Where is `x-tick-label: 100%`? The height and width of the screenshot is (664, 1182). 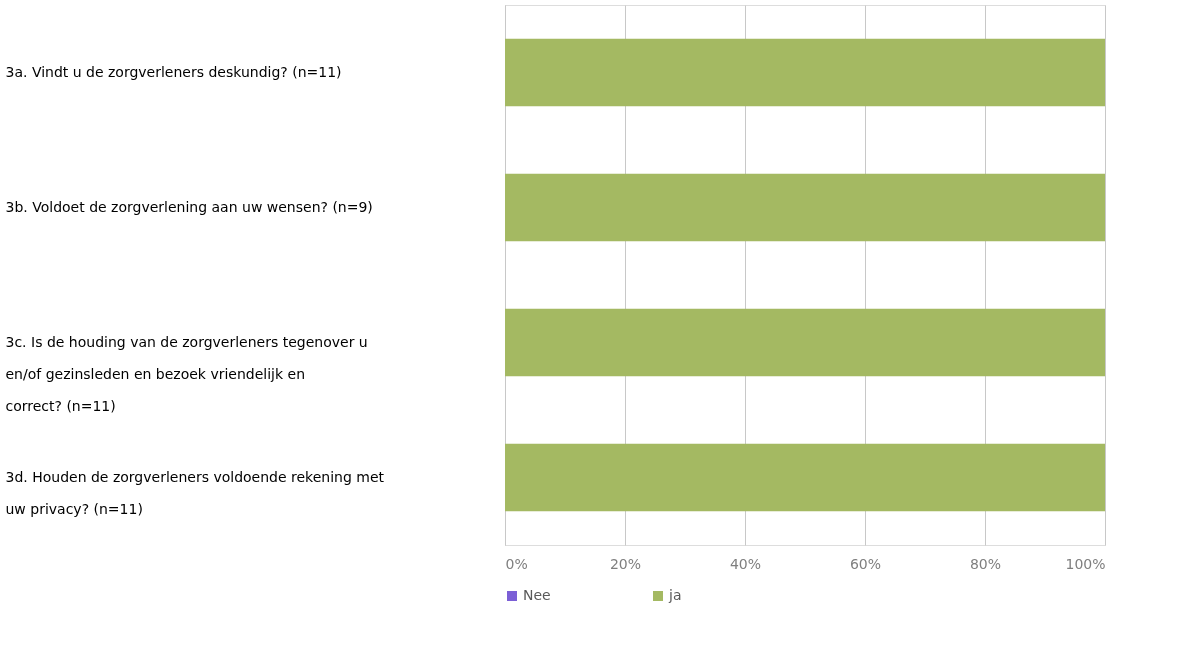
x-tick-label: 100% is located at coordinates (1085, 563).